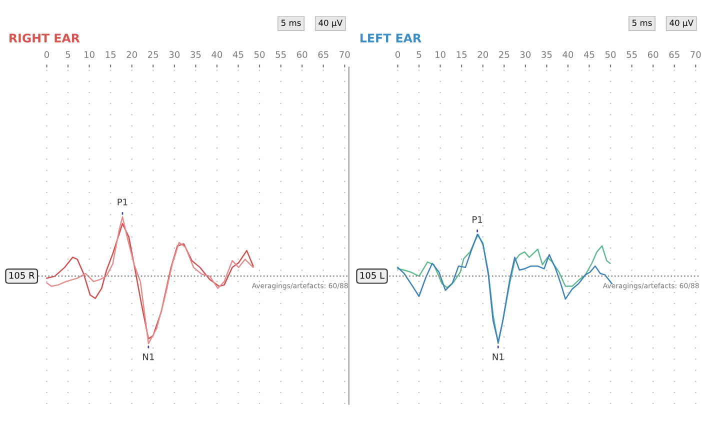  Describe the element at coordinates (22, 275) in the screenshot. I see `annotation: 105 R` at that location.